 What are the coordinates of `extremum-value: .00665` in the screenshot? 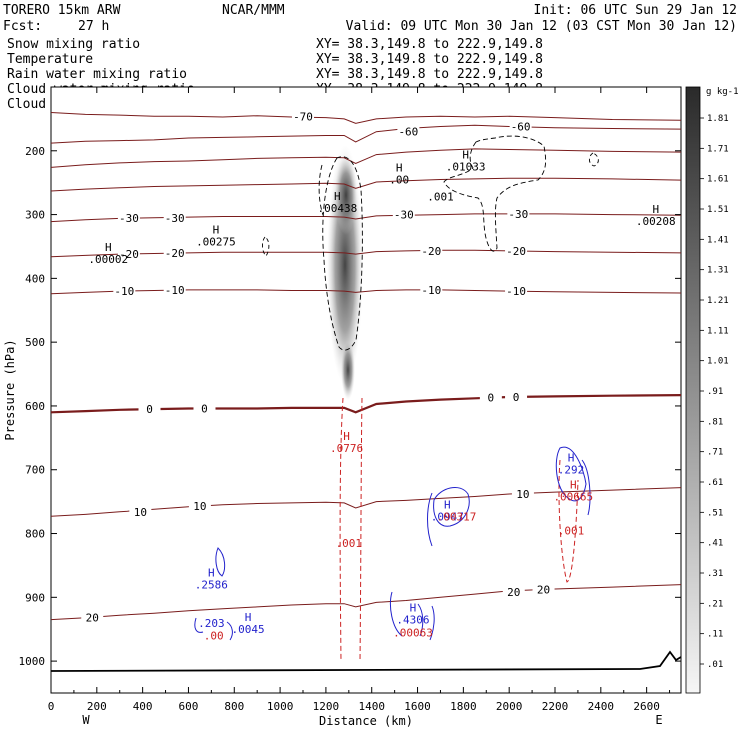 It's located at (573, 497).